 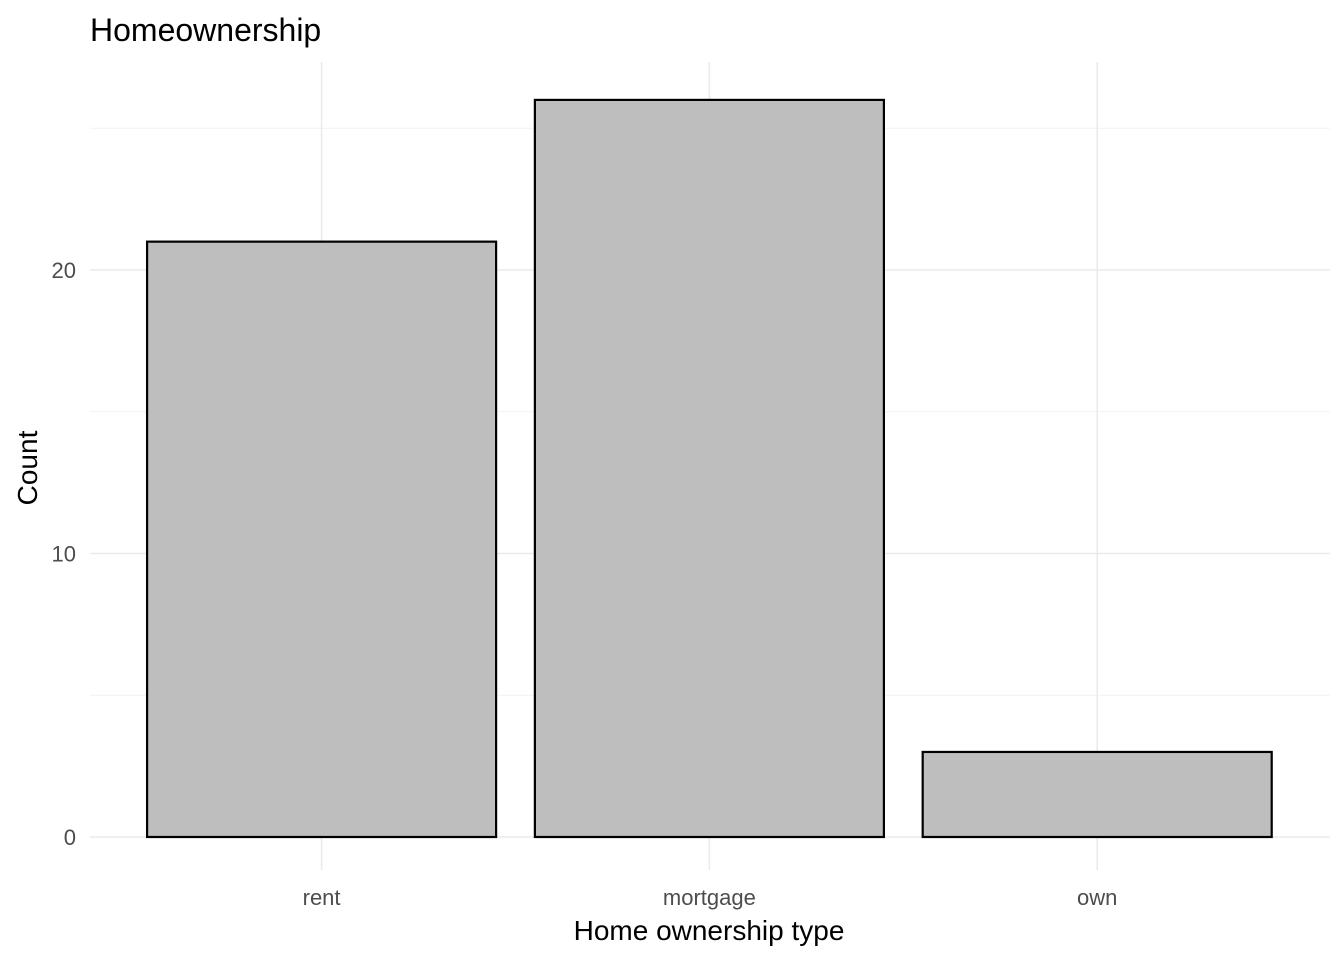 I want to click on chart-title: Homeownership, so click(x=205, y=30).